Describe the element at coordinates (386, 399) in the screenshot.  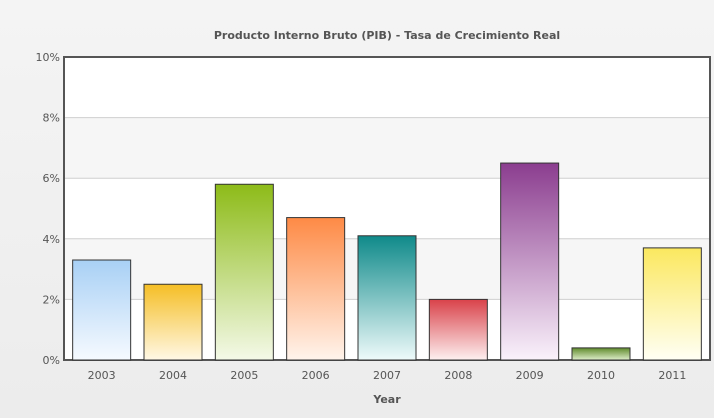
I see `x-axis-title: Year` at that location.